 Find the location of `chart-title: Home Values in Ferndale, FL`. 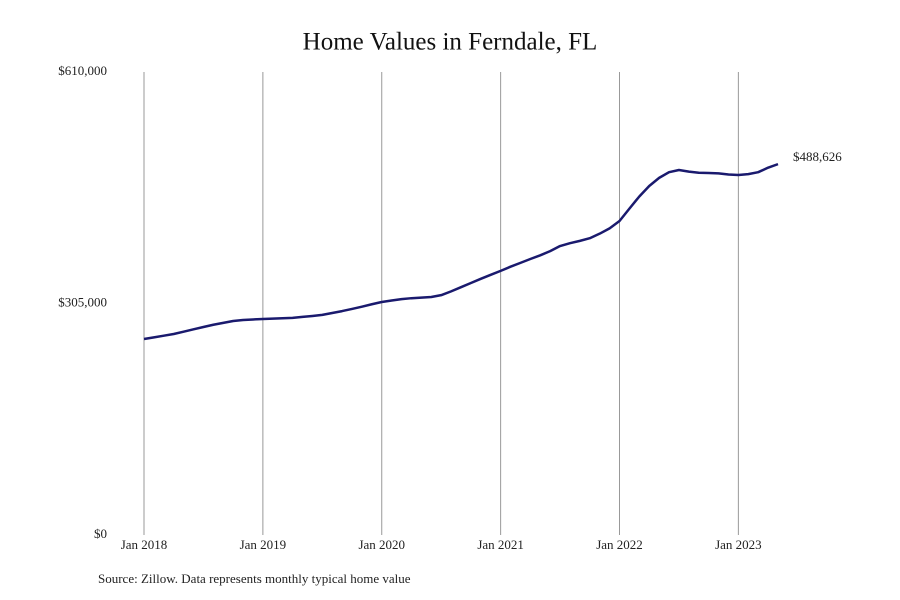

chart-title: Home Values in Ferndale, FL is located at coordinates (450, 42).